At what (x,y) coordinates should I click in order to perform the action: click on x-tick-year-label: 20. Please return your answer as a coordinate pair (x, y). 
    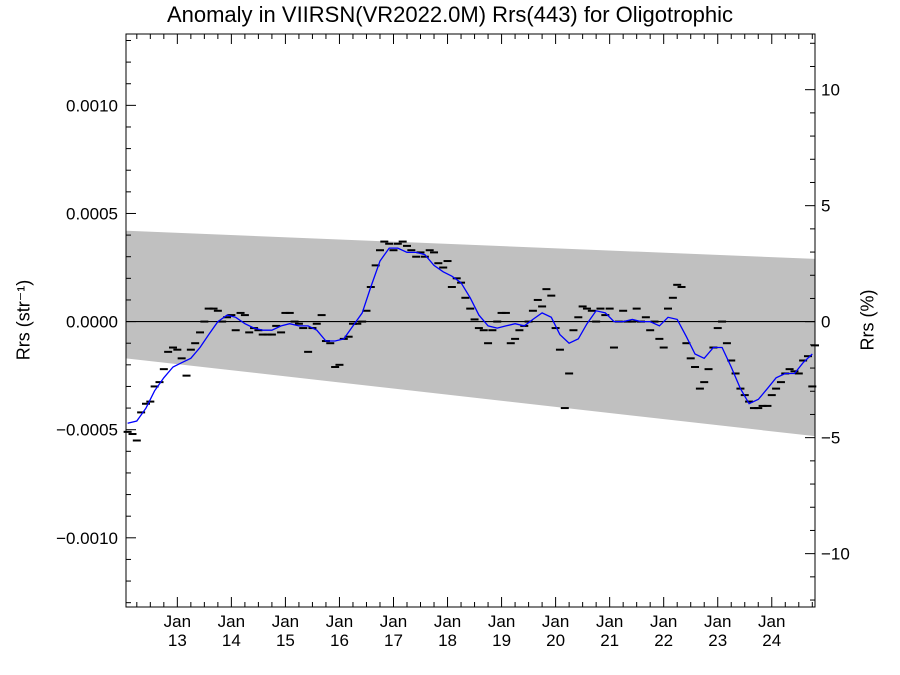
    Looking at the image, I should click on (555, 640).